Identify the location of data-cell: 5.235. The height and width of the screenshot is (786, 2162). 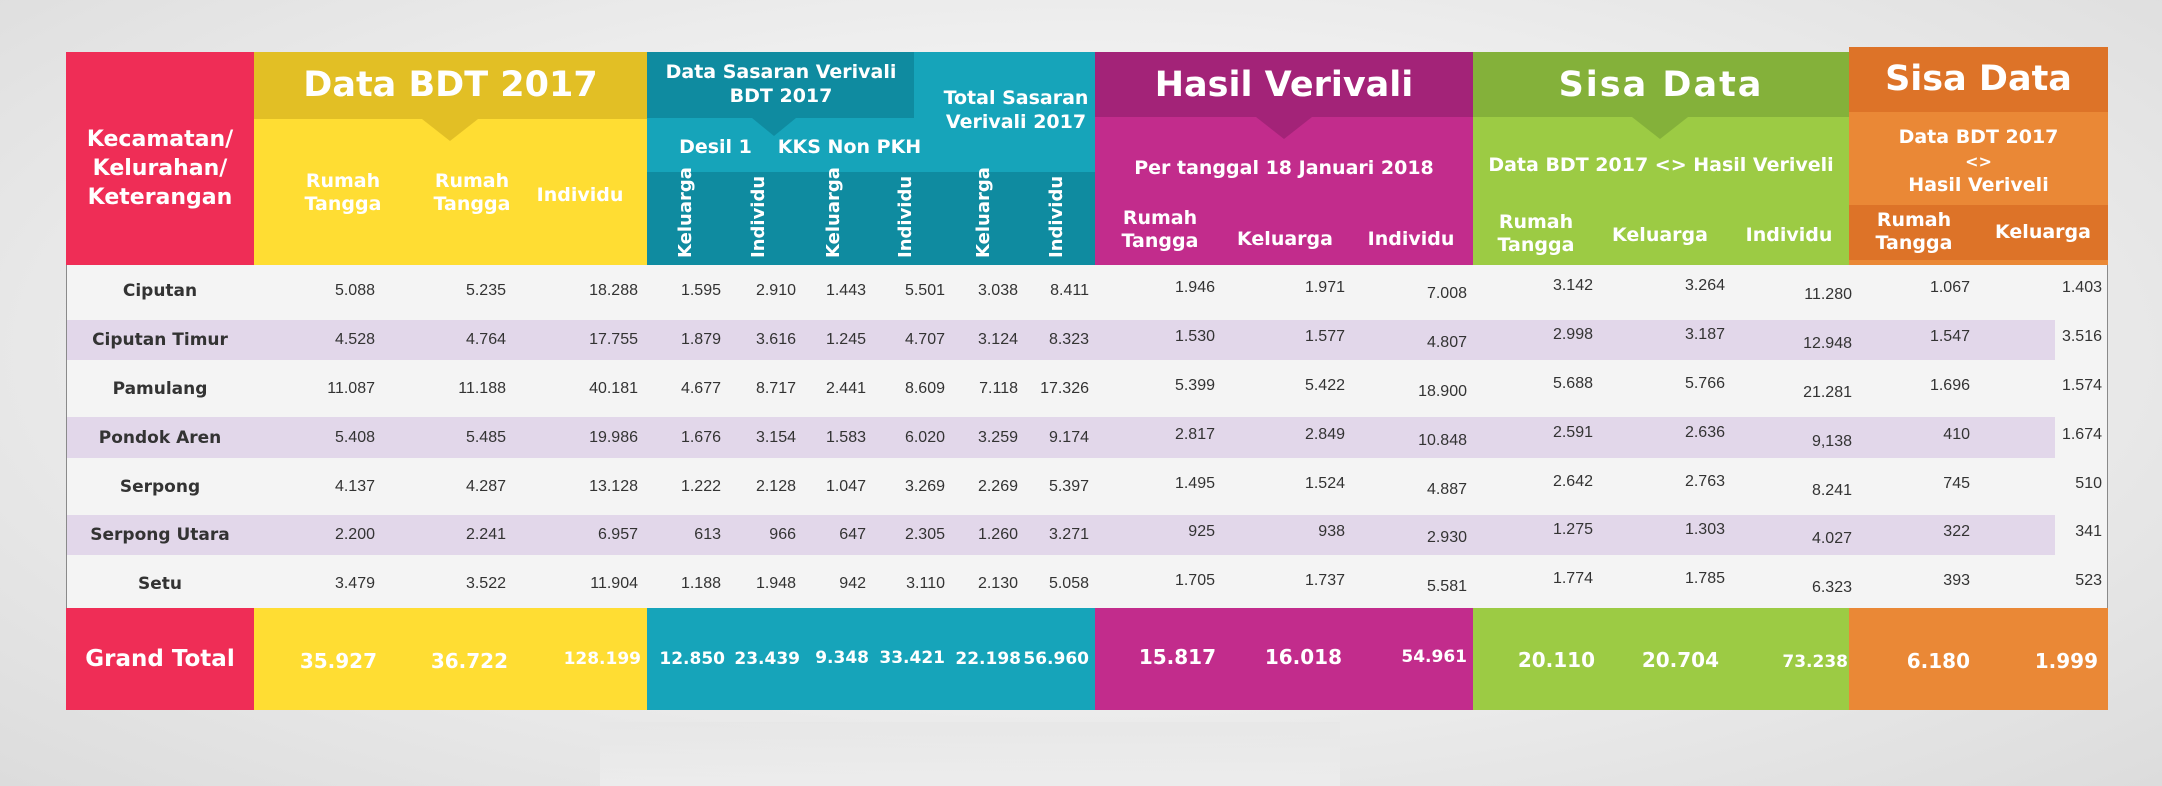
(485, 290).